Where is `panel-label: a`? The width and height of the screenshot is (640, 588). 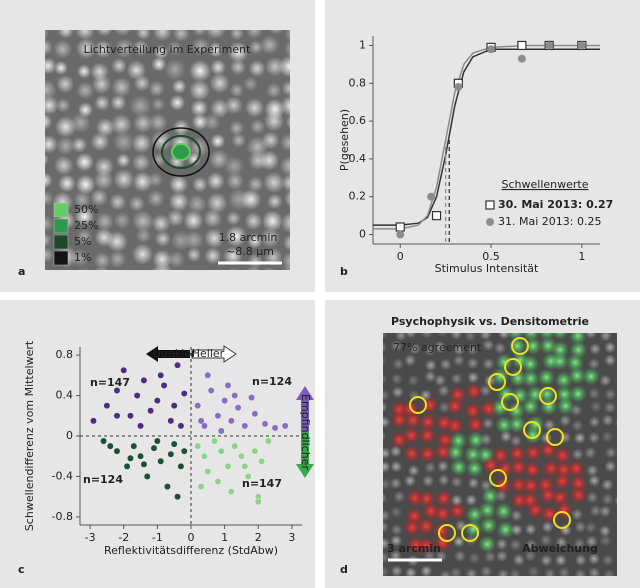
panel-label: a is located at coordinates (21, 271).